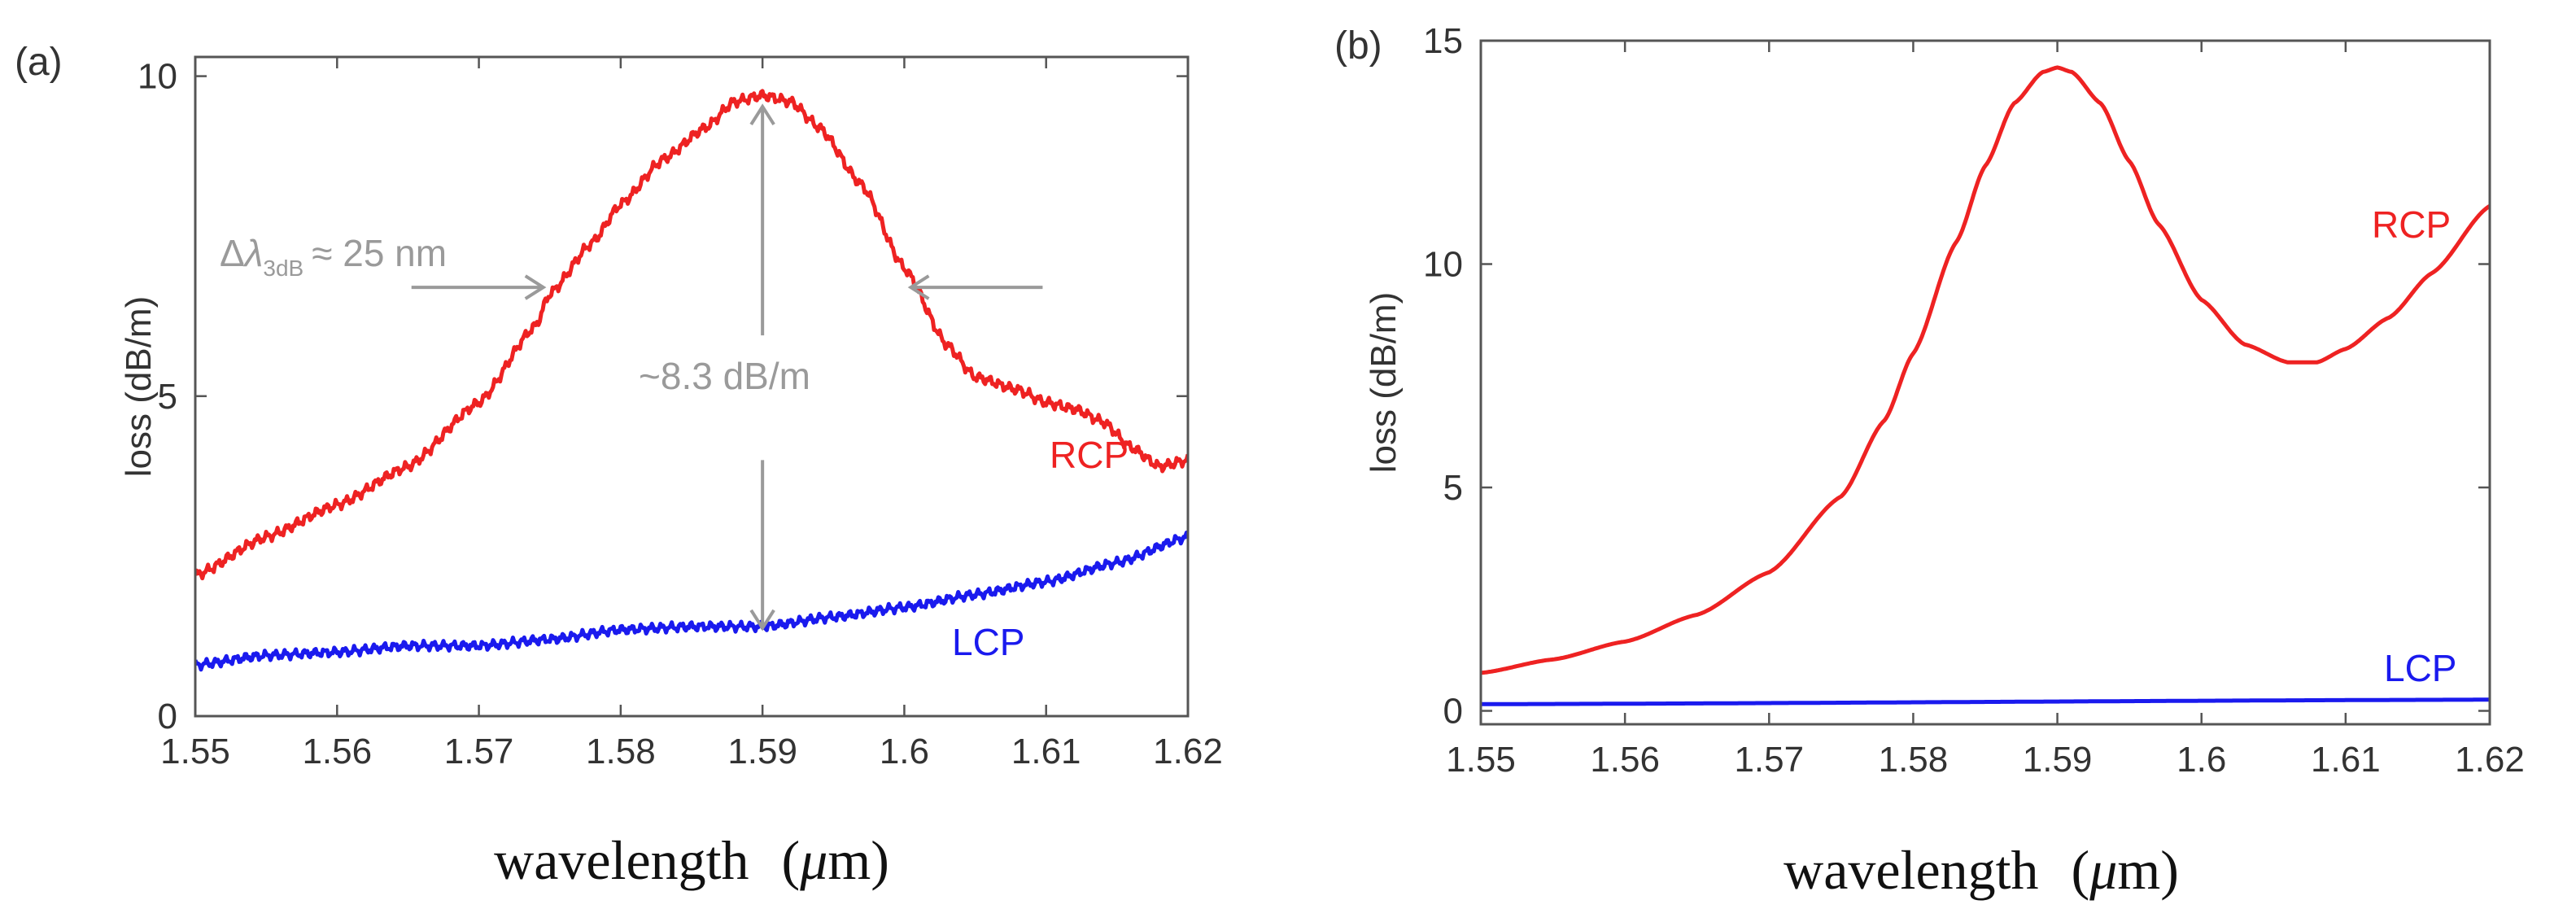 This screenshot has height=922, width=2576. What do you see at coordinates (253, 253) in the screenshot?
I see `bandwidth-lambda: λ` at bounding box center [253, 253].